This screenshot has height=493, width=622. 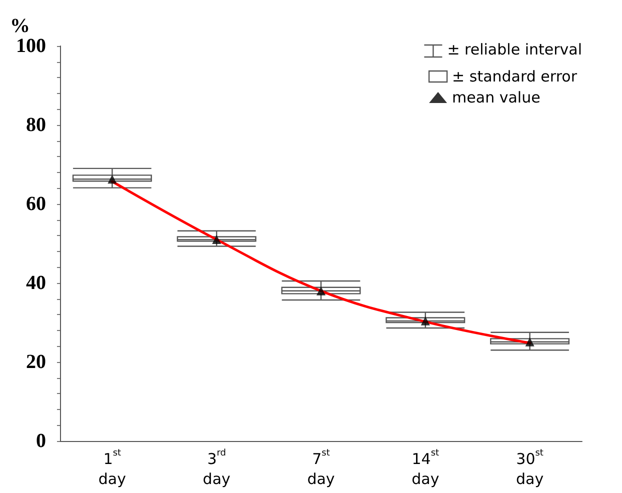 I want to click on y-tick-label: 80, so click(x=36, y=125).